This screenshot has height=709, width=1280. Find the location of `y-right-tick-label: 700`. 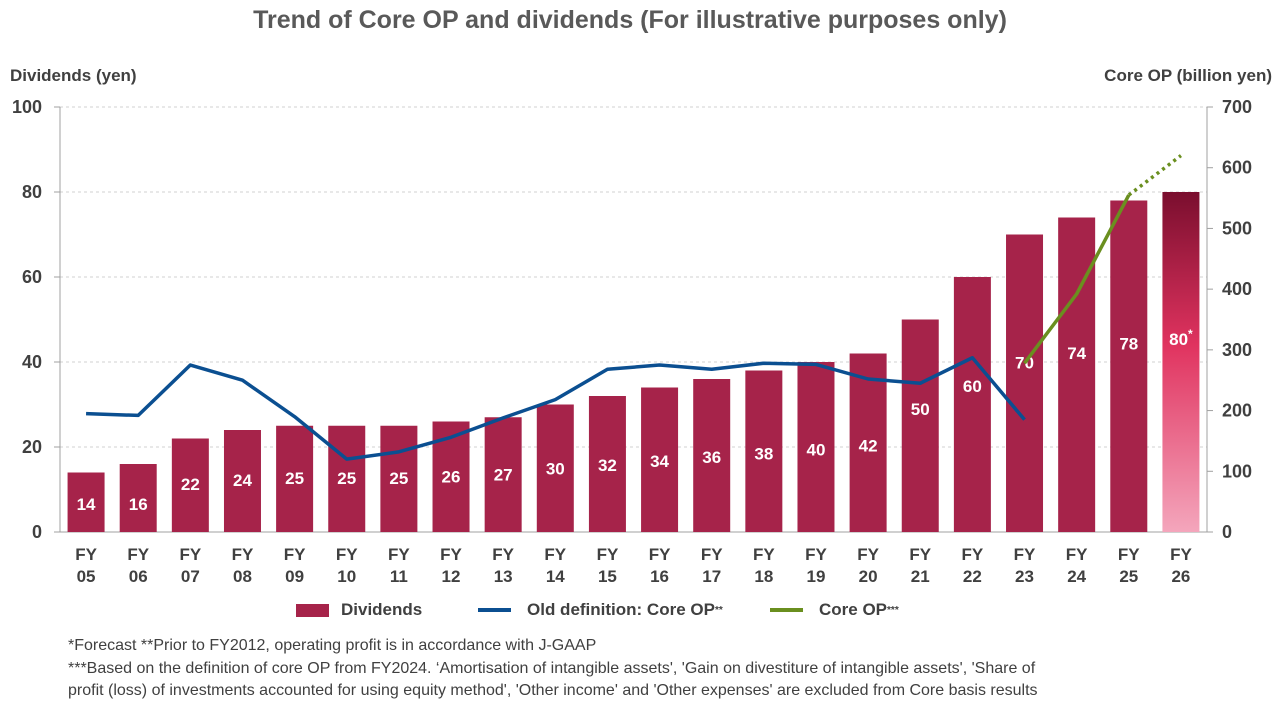

y-right-tick-label: 700 is located at coordinates (1237, 107).